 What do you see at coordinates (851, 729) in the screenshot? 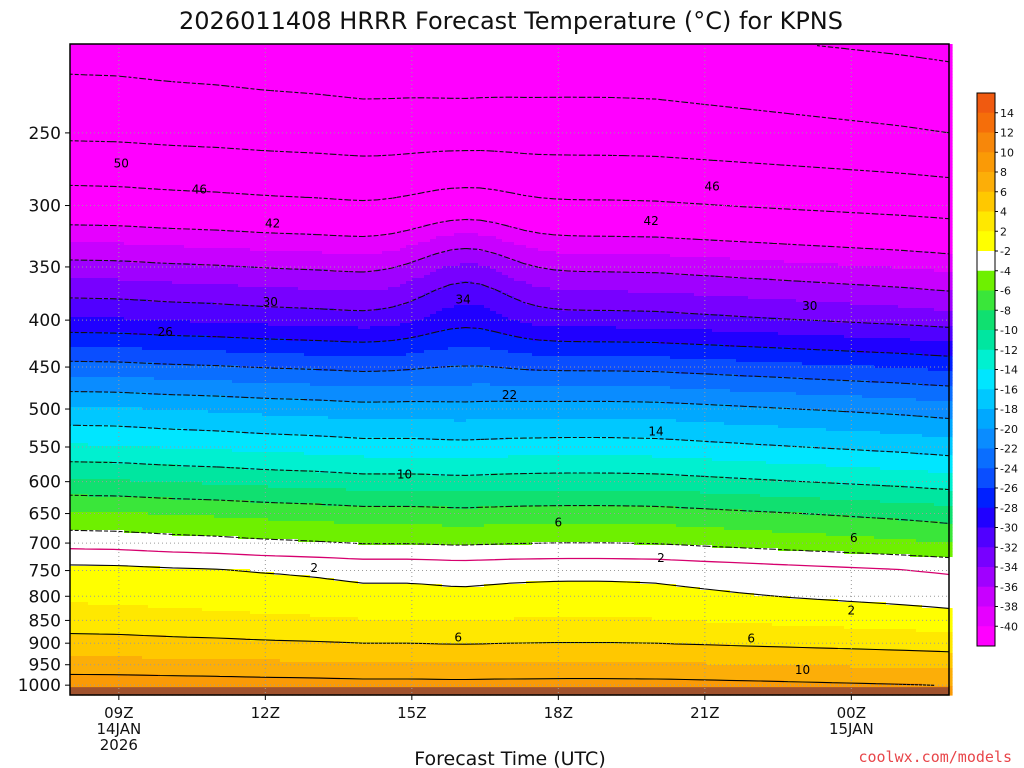
I see `x-tick-label: 15JAN` at bounding box center [851, 729].